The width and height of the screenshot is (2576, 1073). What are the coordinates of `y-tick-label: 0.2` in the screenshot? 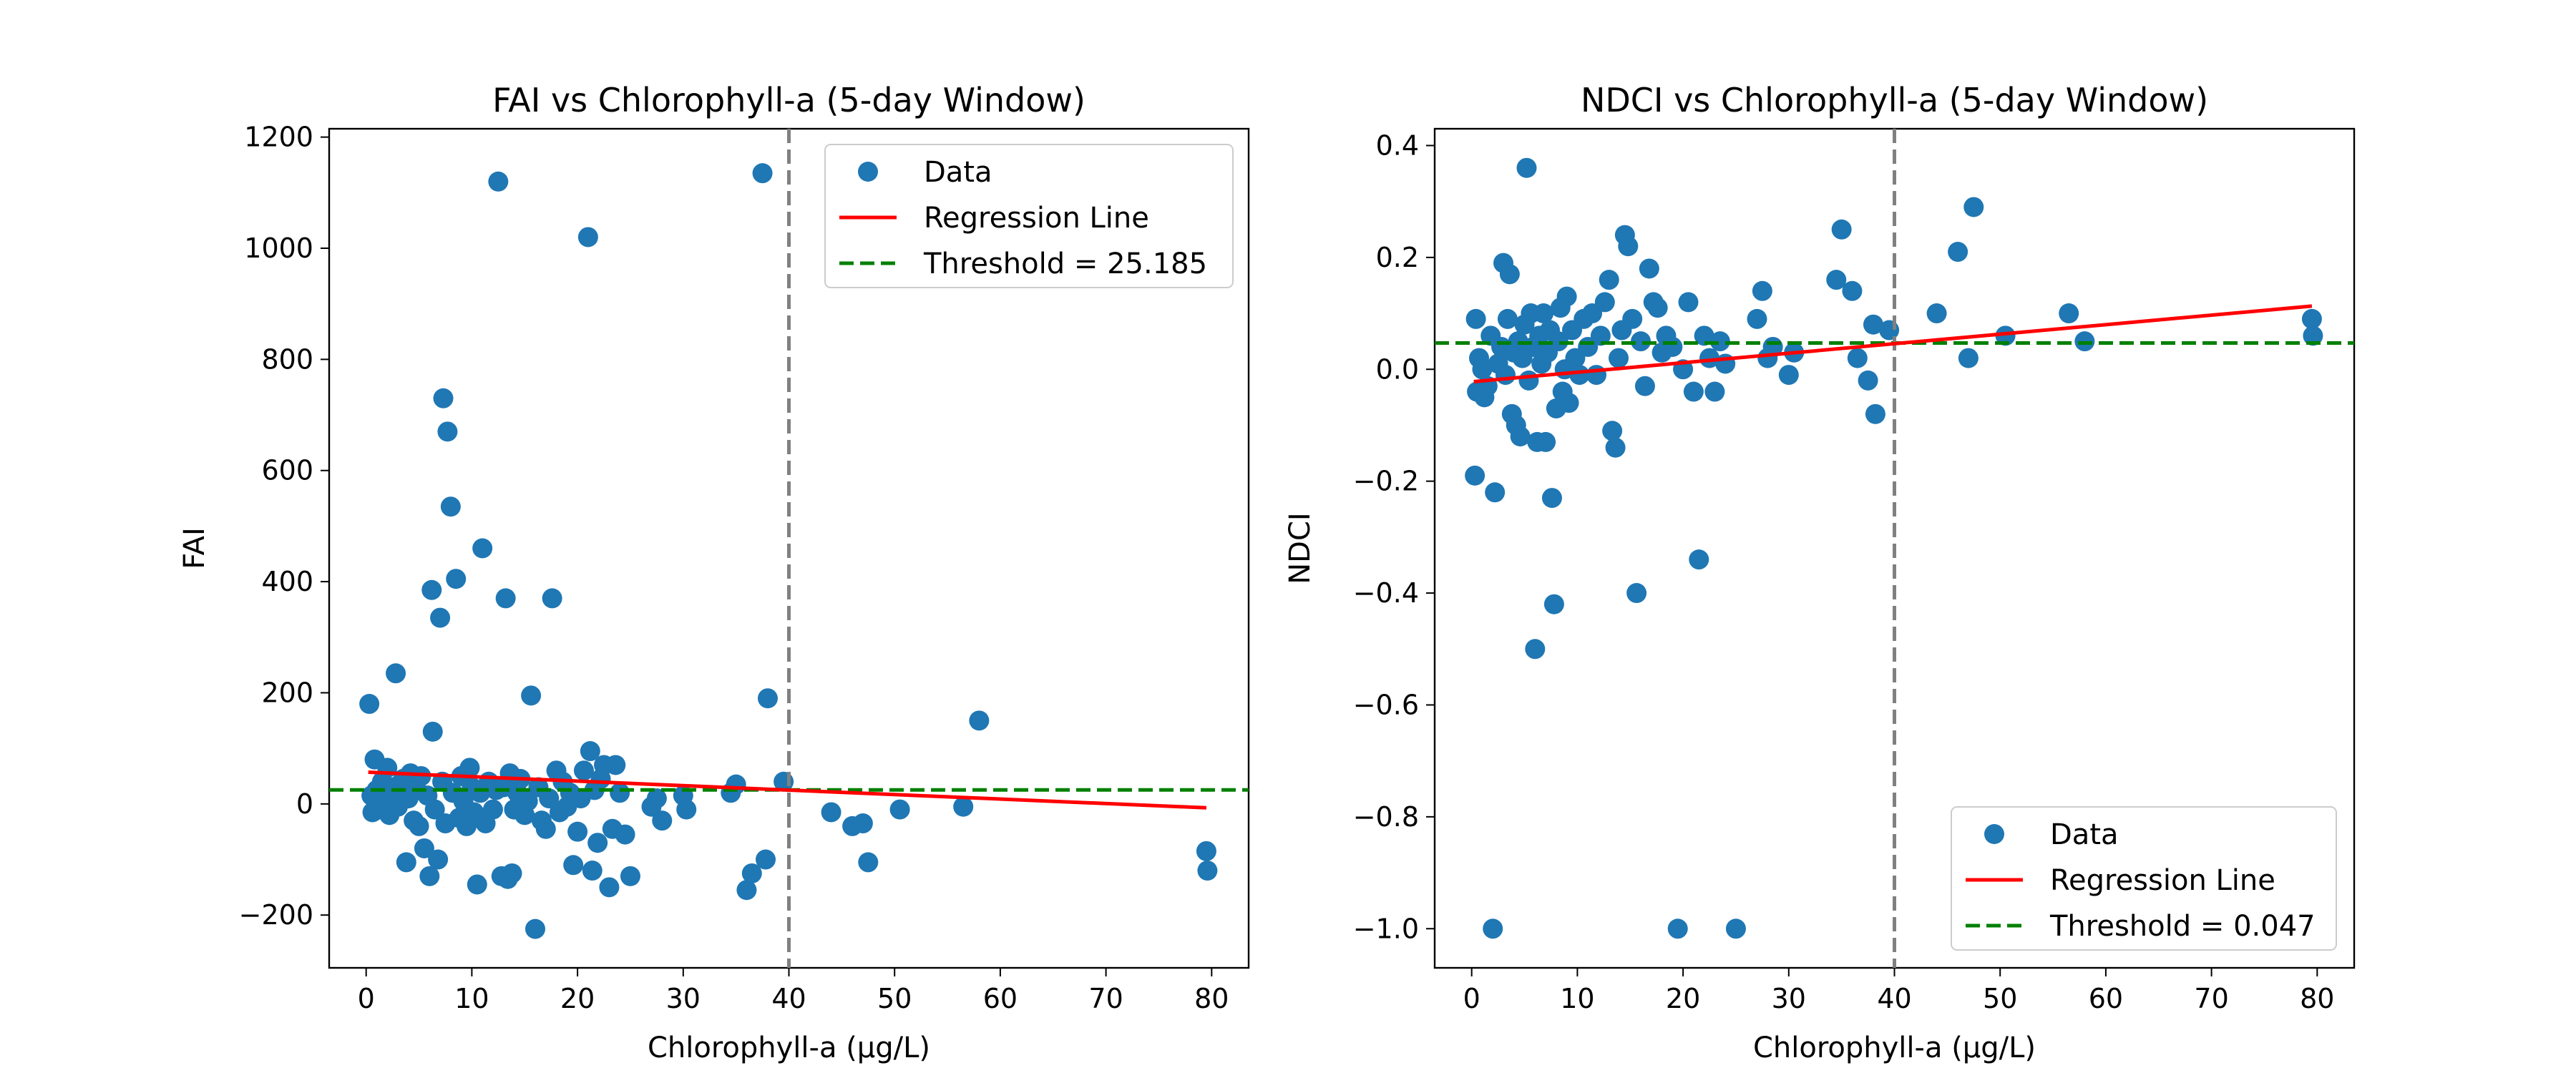 It's located at (1397, 257).